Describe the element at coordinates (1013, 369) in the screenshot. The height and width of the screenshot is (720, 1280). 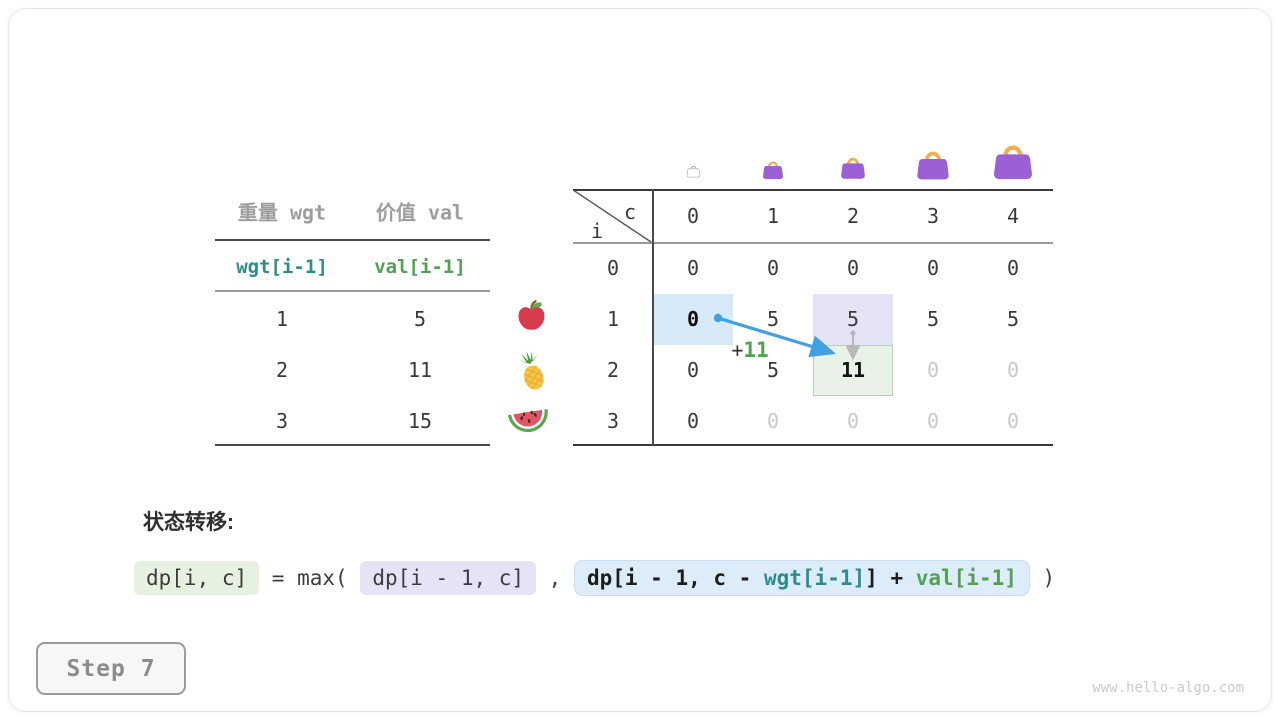
I see `dp-cell-2-4: 0` at that location.